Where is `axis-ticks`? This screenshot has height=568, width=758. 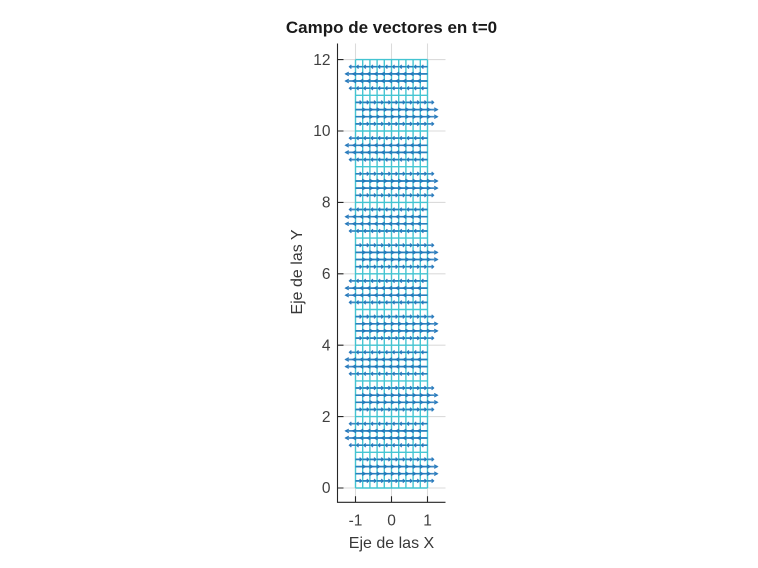
axis-ticks is located at coordinates (383, 281).